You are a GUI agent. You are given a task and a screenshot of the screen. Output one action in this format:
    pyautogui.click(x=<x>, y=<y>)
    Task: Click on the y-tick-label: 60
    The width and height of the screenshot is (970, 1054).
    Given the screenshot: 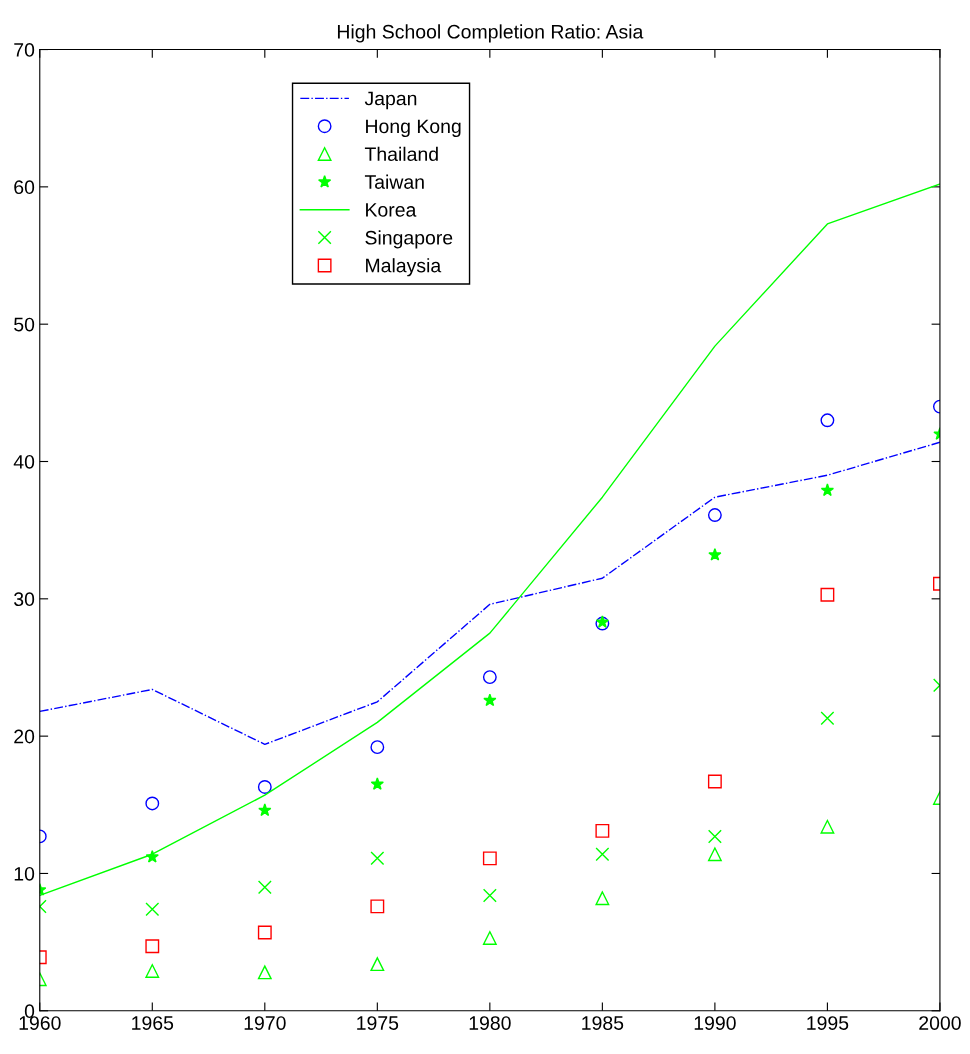 What is the action you would take?
    pyautogui.click(x=24, y=187)
    